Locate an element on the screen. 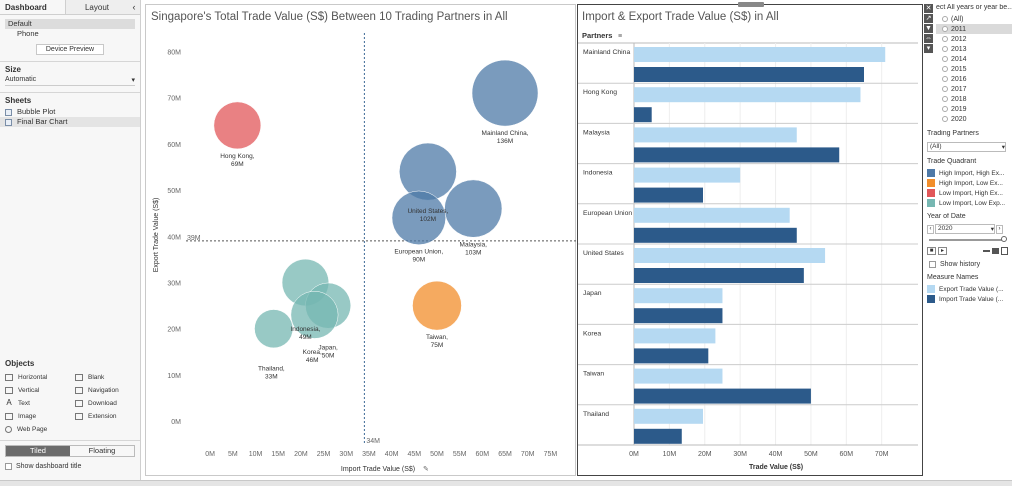 This screenshot has height=486, width=1012. object-vertical: Vertical is located at coordinates (40, 390).